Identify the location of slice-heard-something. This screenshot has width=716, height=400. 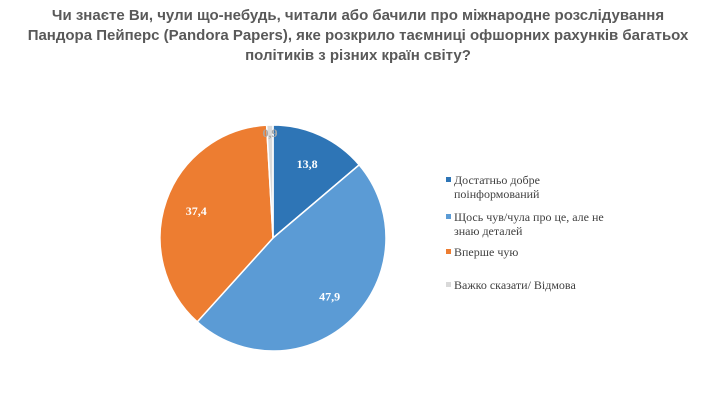
(291, 257).